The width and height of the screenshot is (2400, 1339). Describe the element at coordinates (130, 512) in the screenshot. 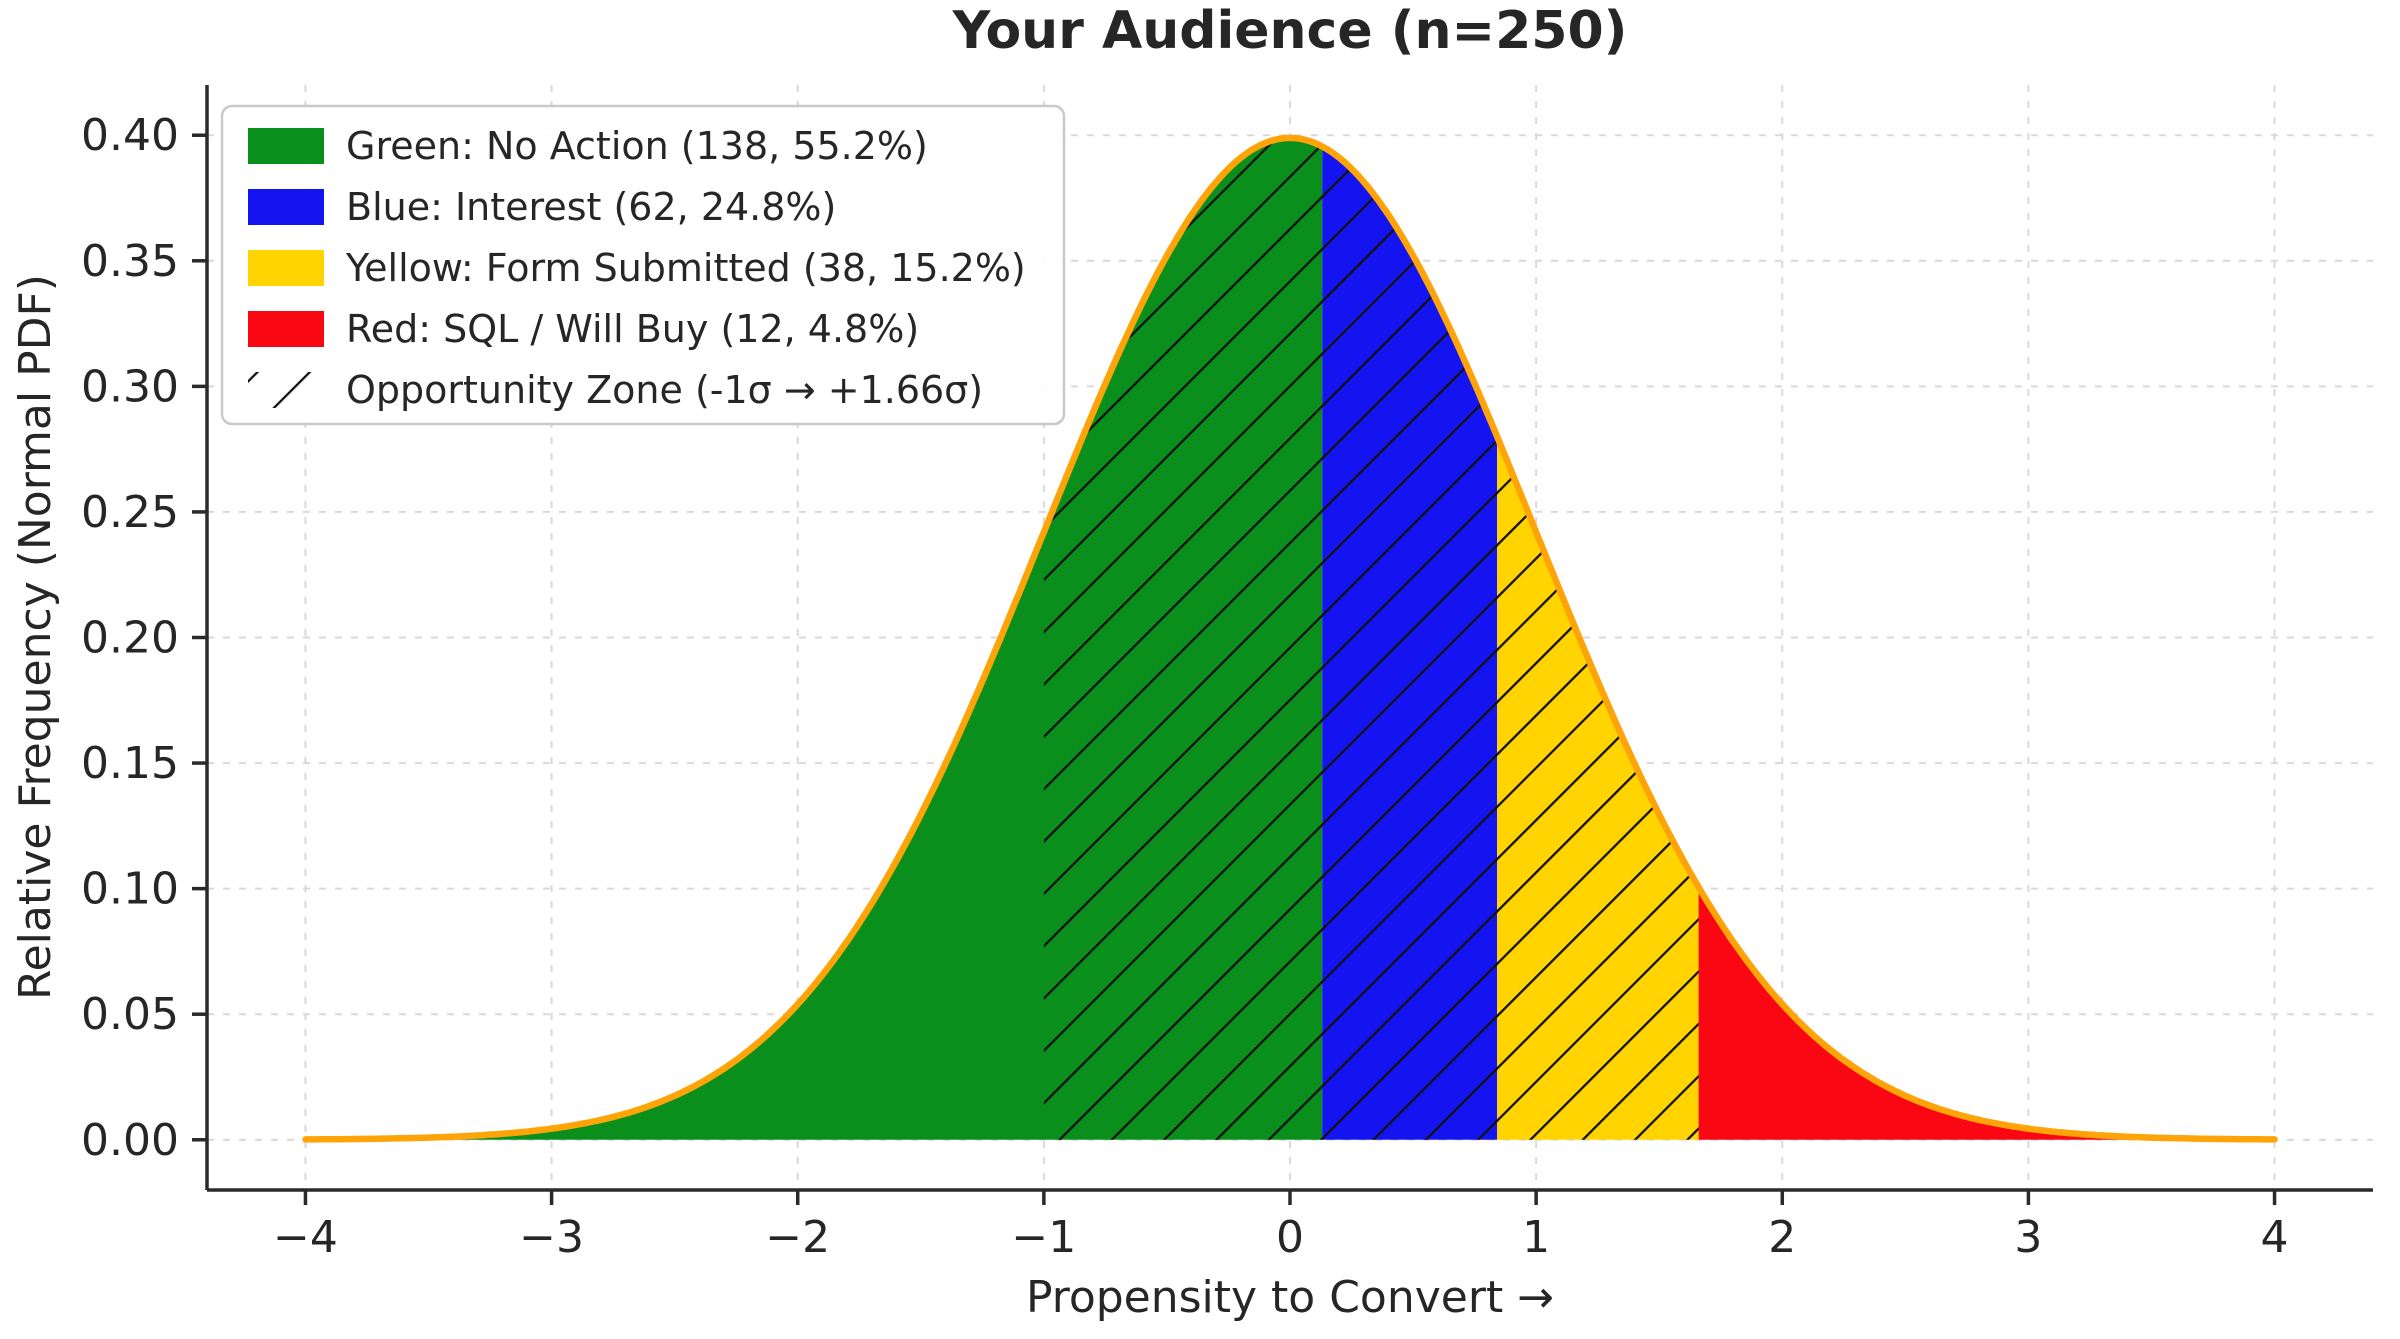

I see `y-tick-label: 0.25` at that location.